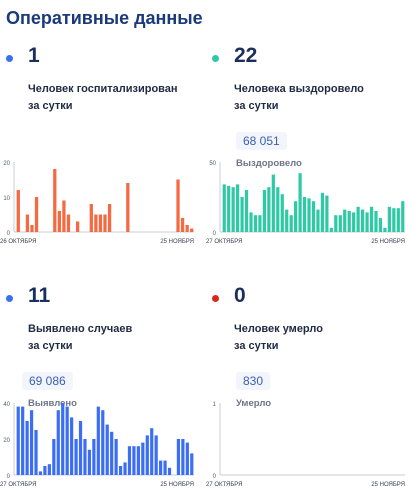 This screenshot has height=500, width=420. What do you see at coordinates (6, 405) in the screenshot?
I see `y-tick-label: 40` at bounding box center [6, 405].